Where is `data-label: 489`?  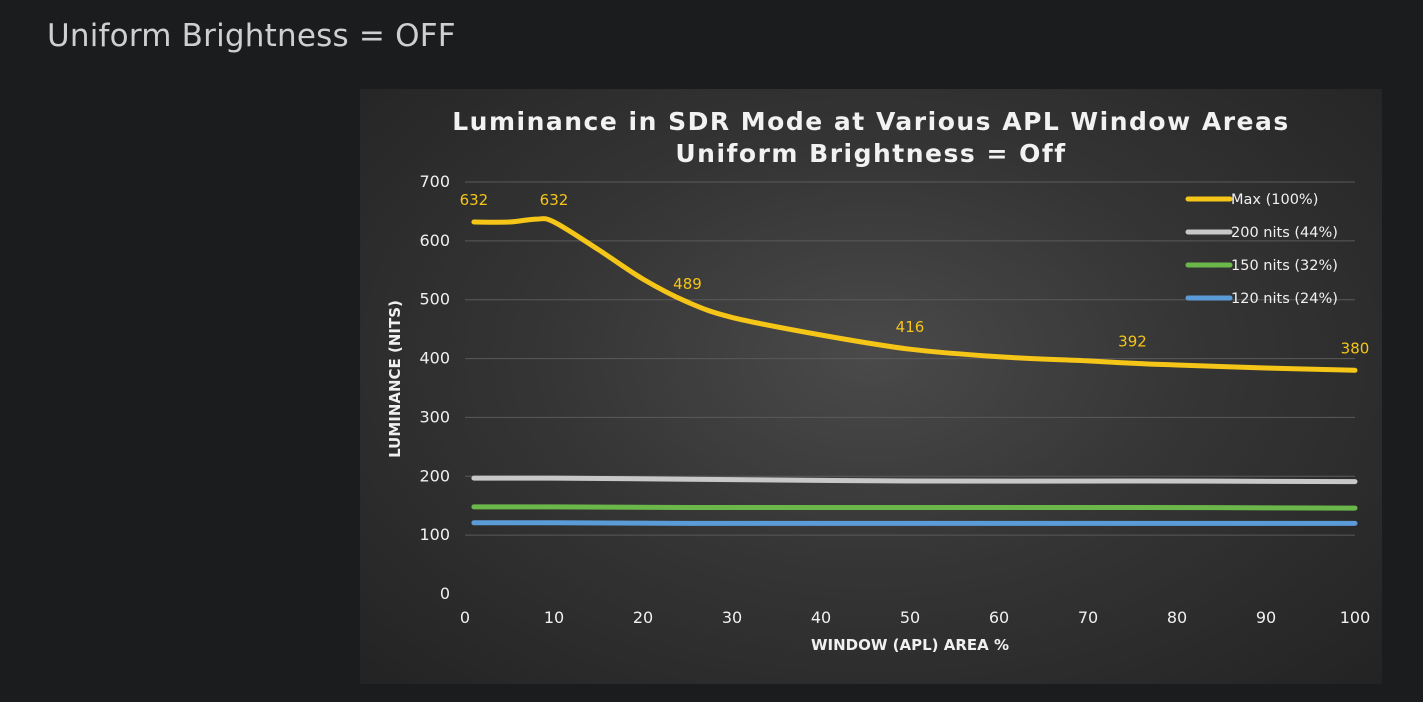
data-label: 489 is located at coordinates (687, 284).